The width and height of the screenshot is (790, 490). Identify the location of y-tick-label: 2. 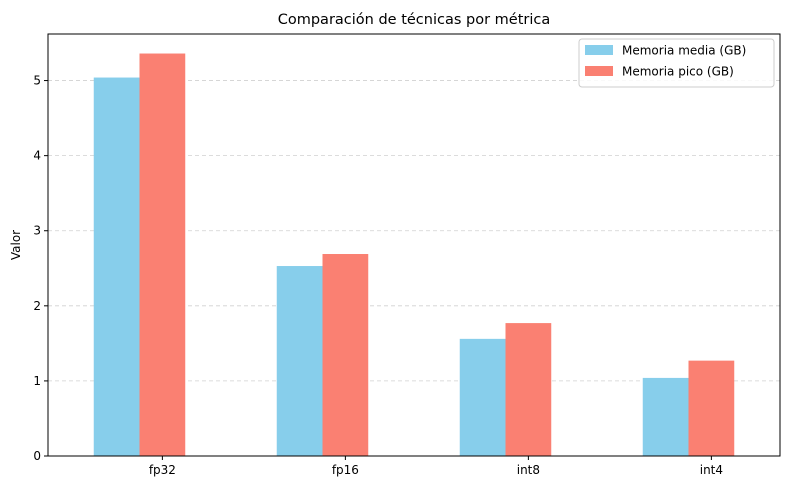
(37, 306).